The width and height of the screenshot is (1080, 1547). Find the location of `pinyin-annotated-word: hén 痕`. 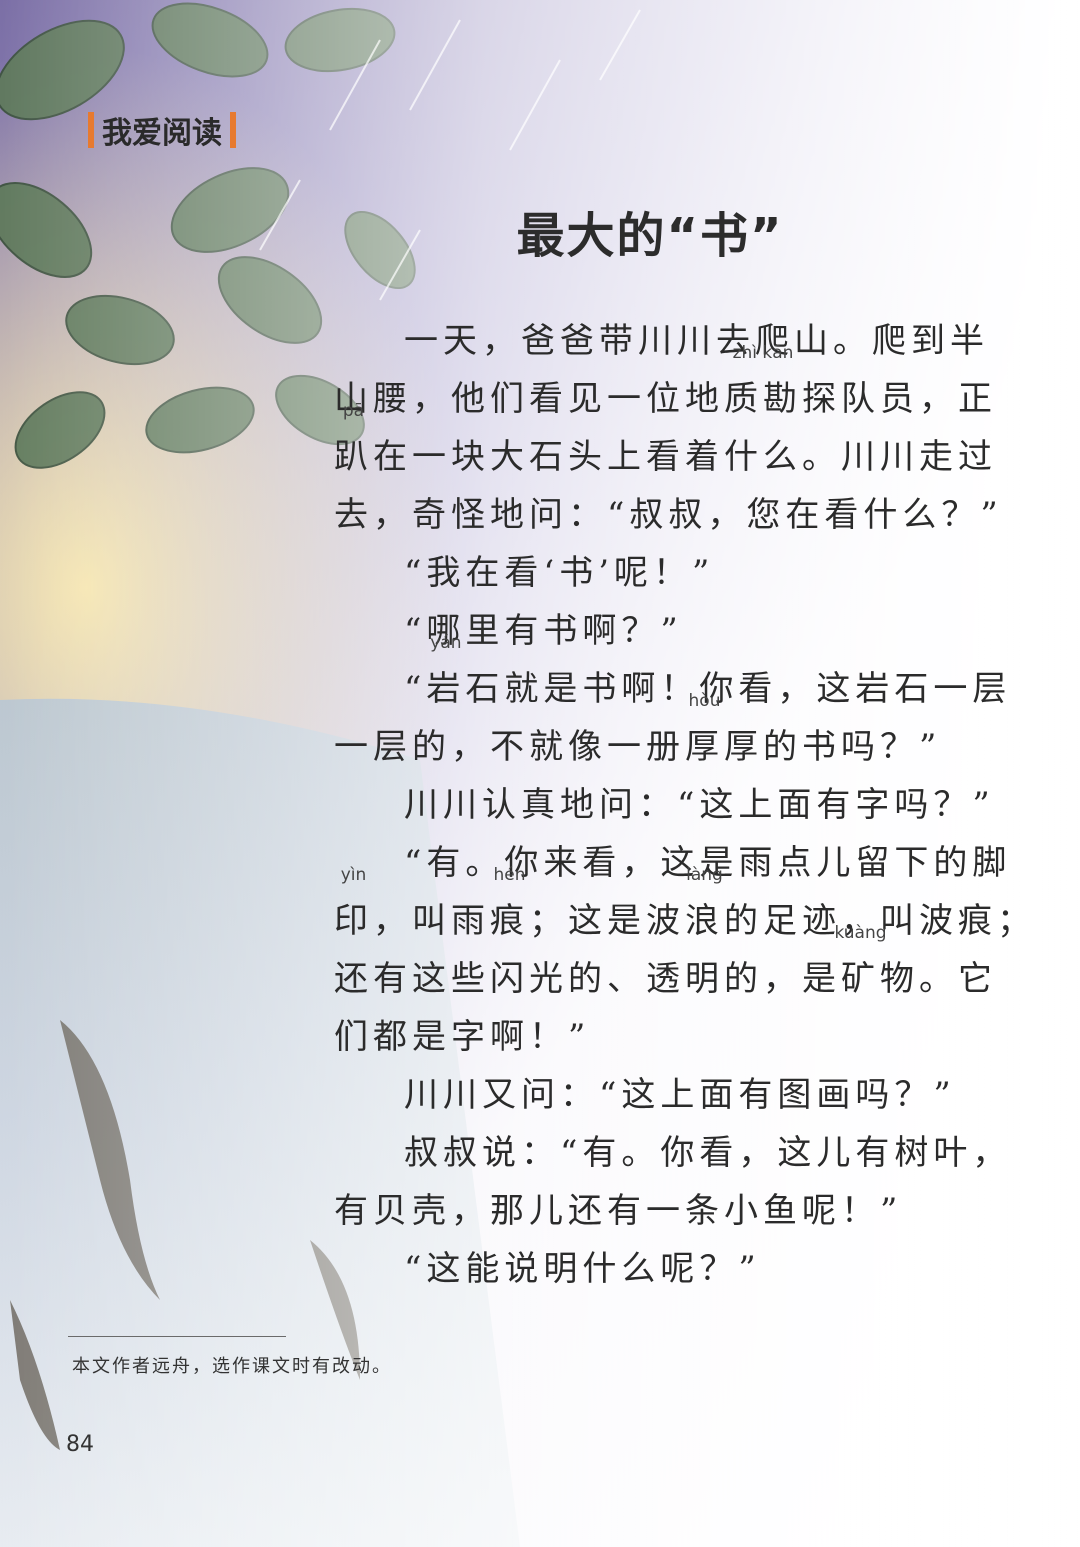

pinyin-annotated-word: hén 痕 is located at coordinates (509, 903).